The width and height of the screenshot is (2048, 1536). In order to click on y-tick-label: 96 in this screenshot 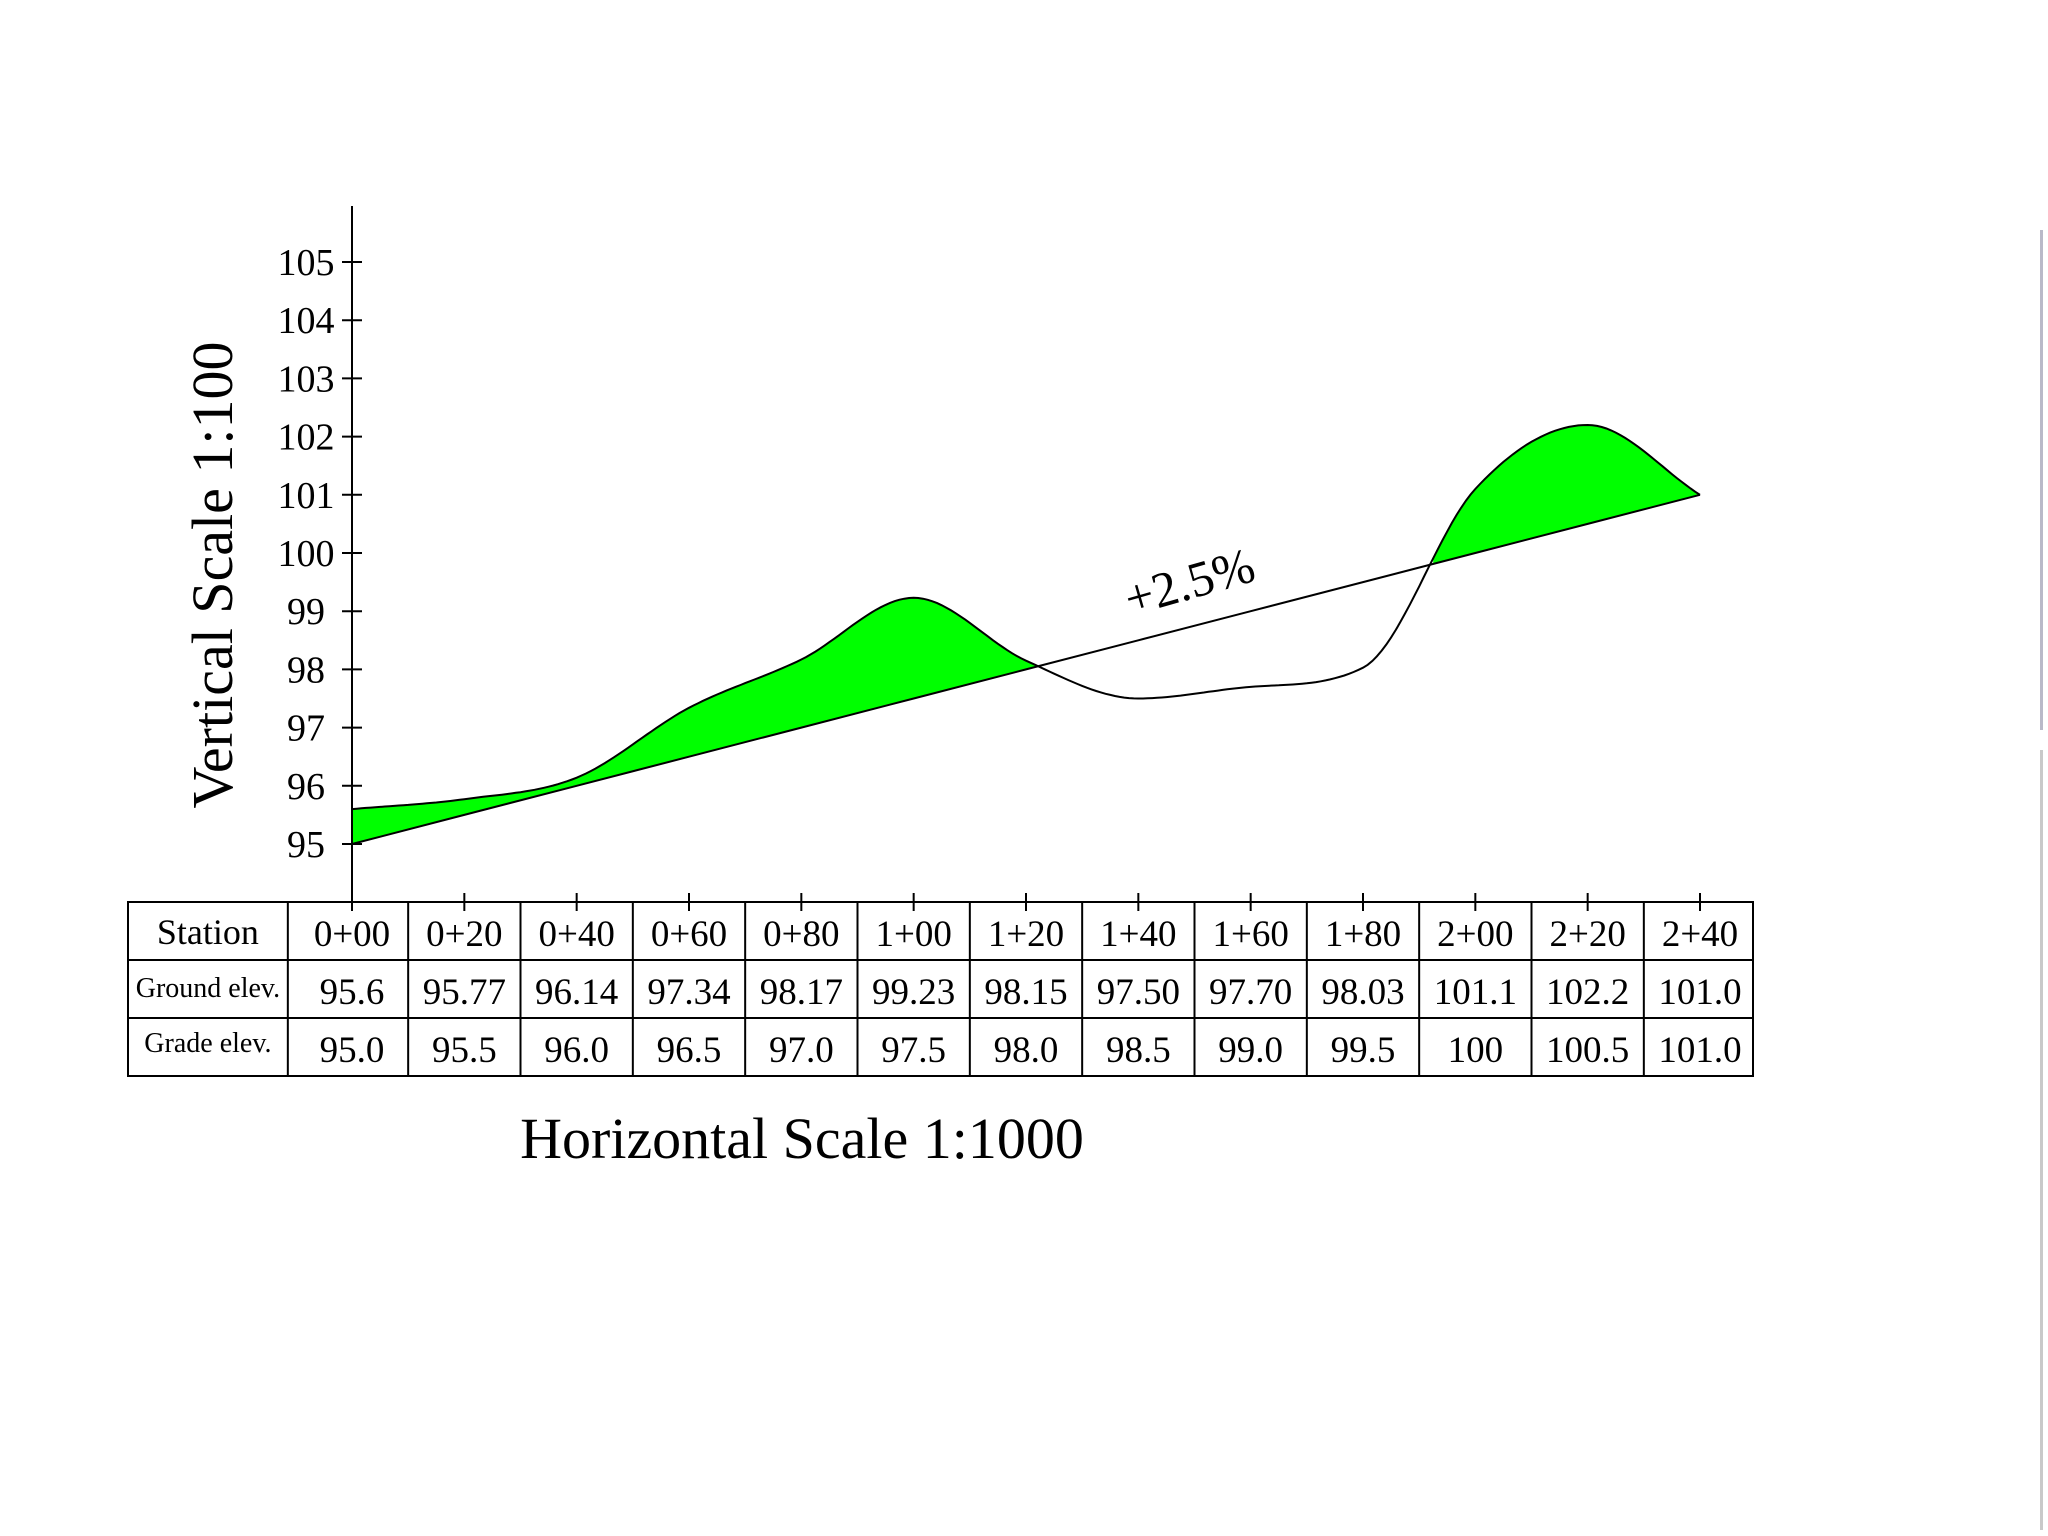, I will do `click(306, 787)`.